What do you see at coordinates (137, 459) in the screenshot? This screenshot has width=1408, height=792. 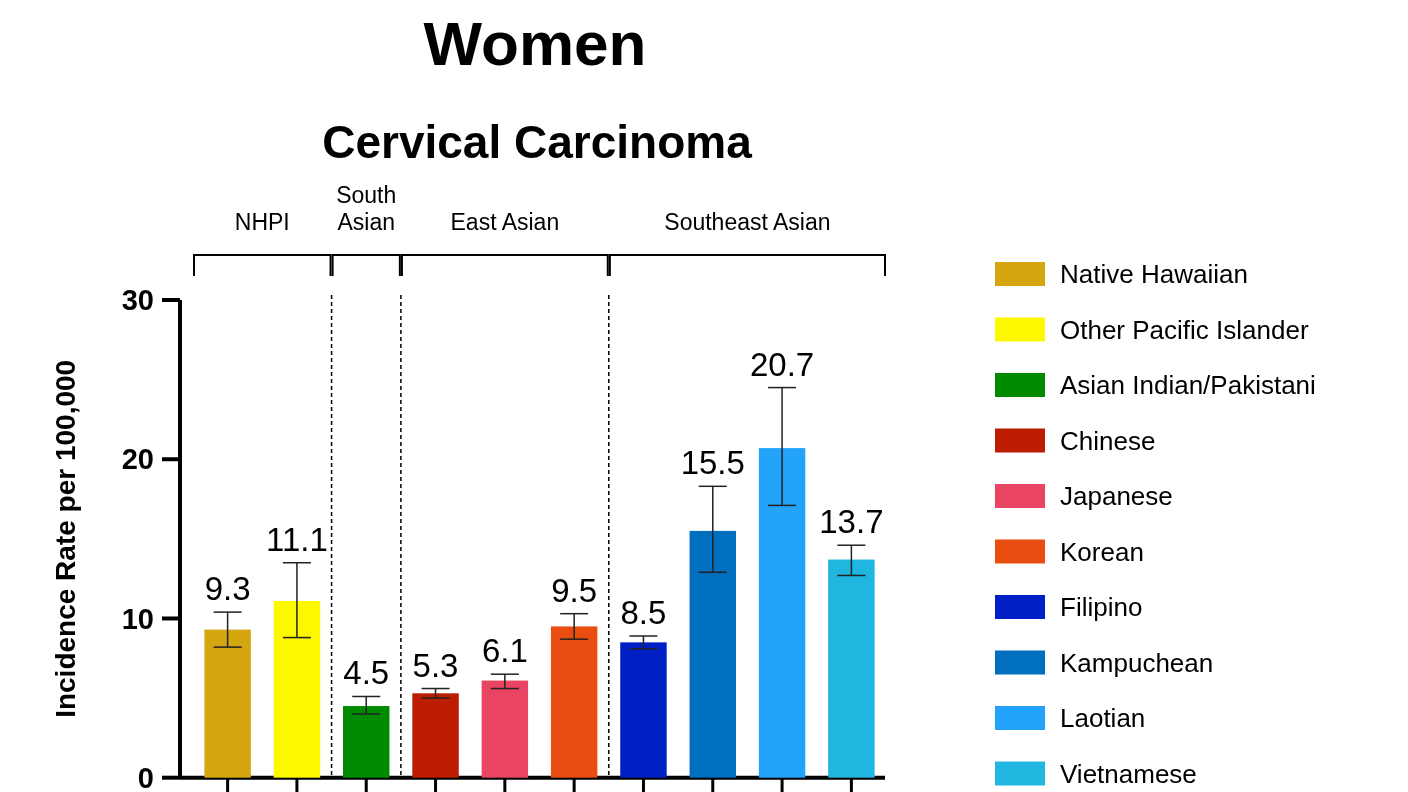 I see `y-tick-label: 20` at bounding box center [137, 459].